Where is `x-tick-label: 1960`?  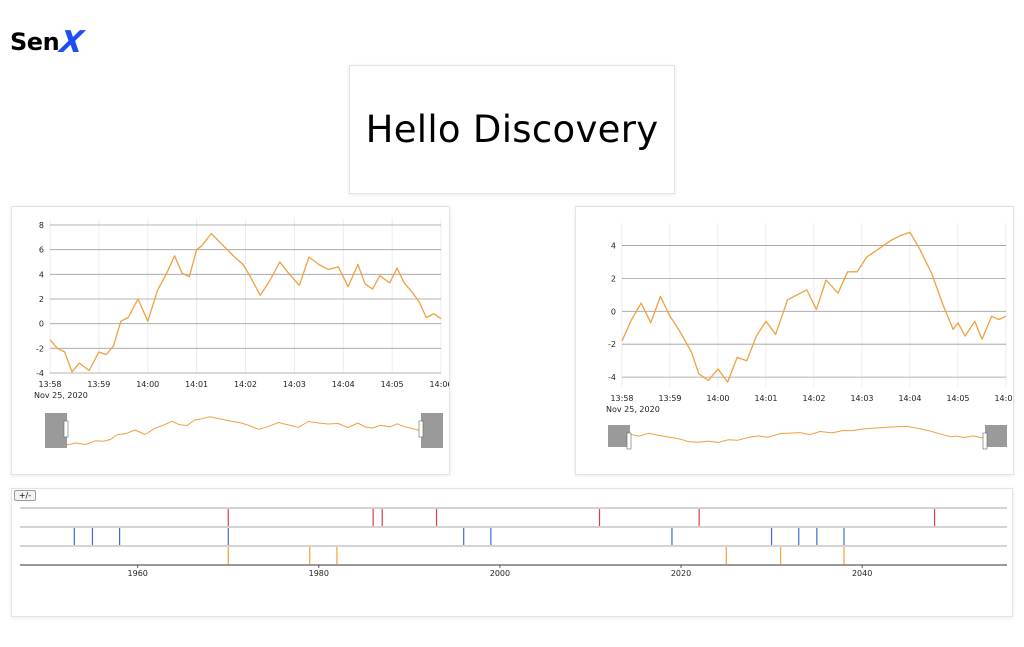
x-tick-label: 1960 is located at coordinates (138, 573).